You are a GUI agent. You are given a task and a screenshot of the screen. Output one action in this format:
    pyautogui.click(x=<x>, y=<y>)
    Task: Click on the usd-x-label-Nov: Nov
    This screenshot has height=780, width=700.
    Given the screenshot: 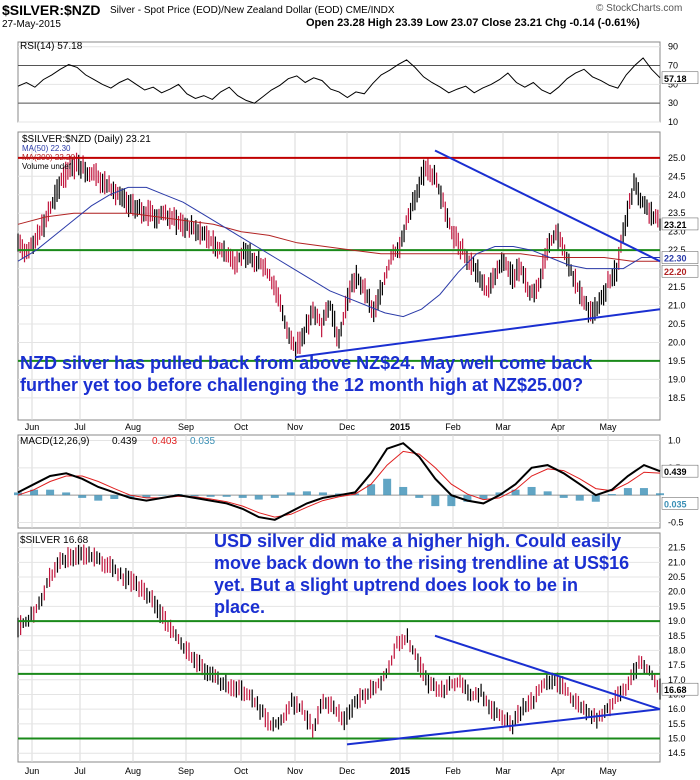 What is the action you would take?
    pyautogui.click(x=295, y=771)
    